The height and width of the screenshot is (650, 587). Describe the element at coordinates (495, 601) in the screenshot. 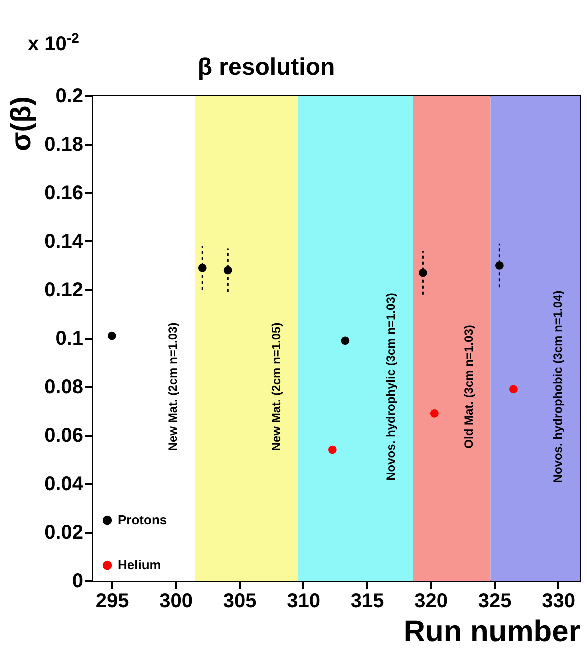

I see `x-tick-label: 325` at that location.